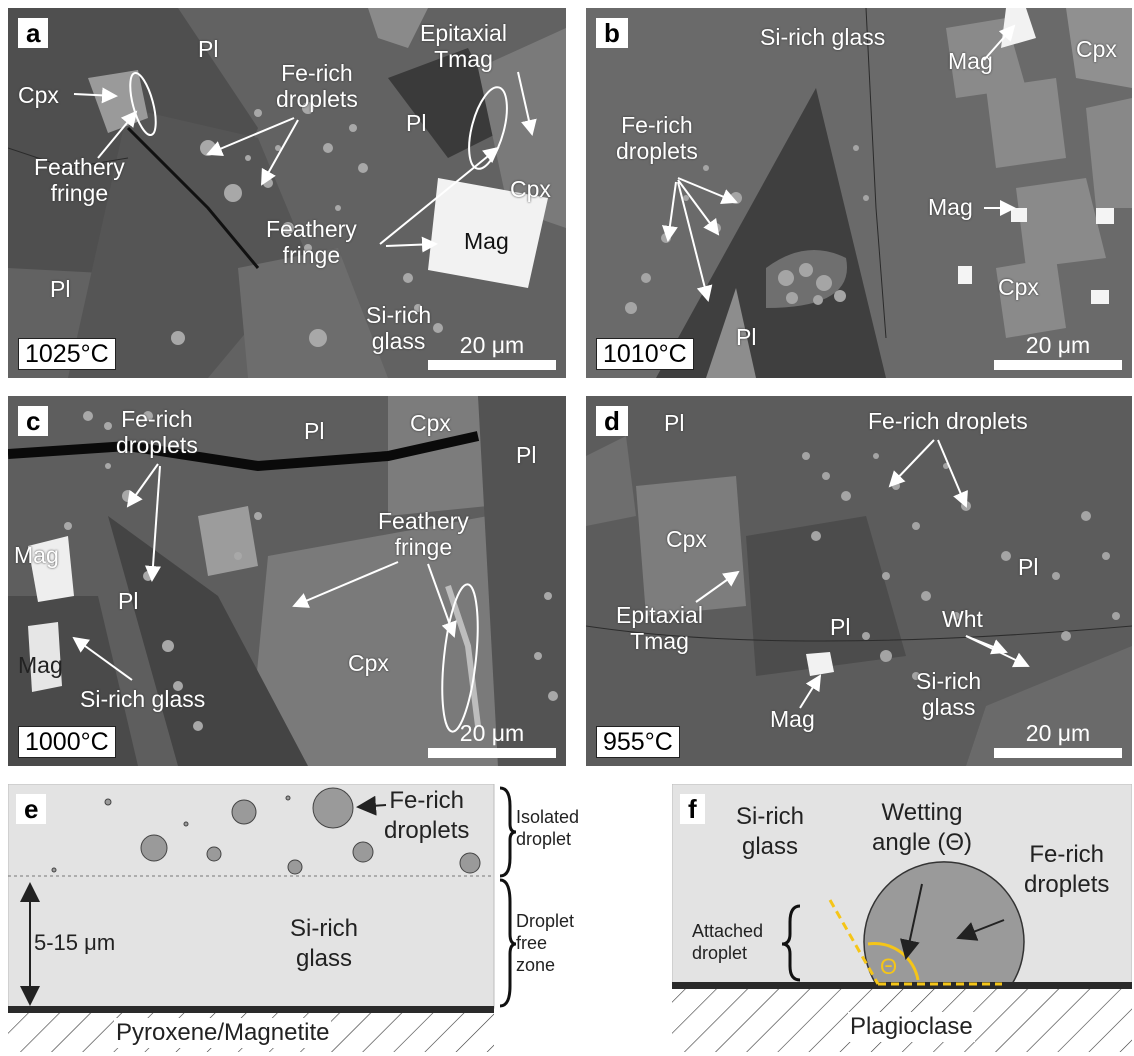 Image resolution: width=1134 pixels, height=1056 pixels. I want to click on text-line: free, so click(532, 943).